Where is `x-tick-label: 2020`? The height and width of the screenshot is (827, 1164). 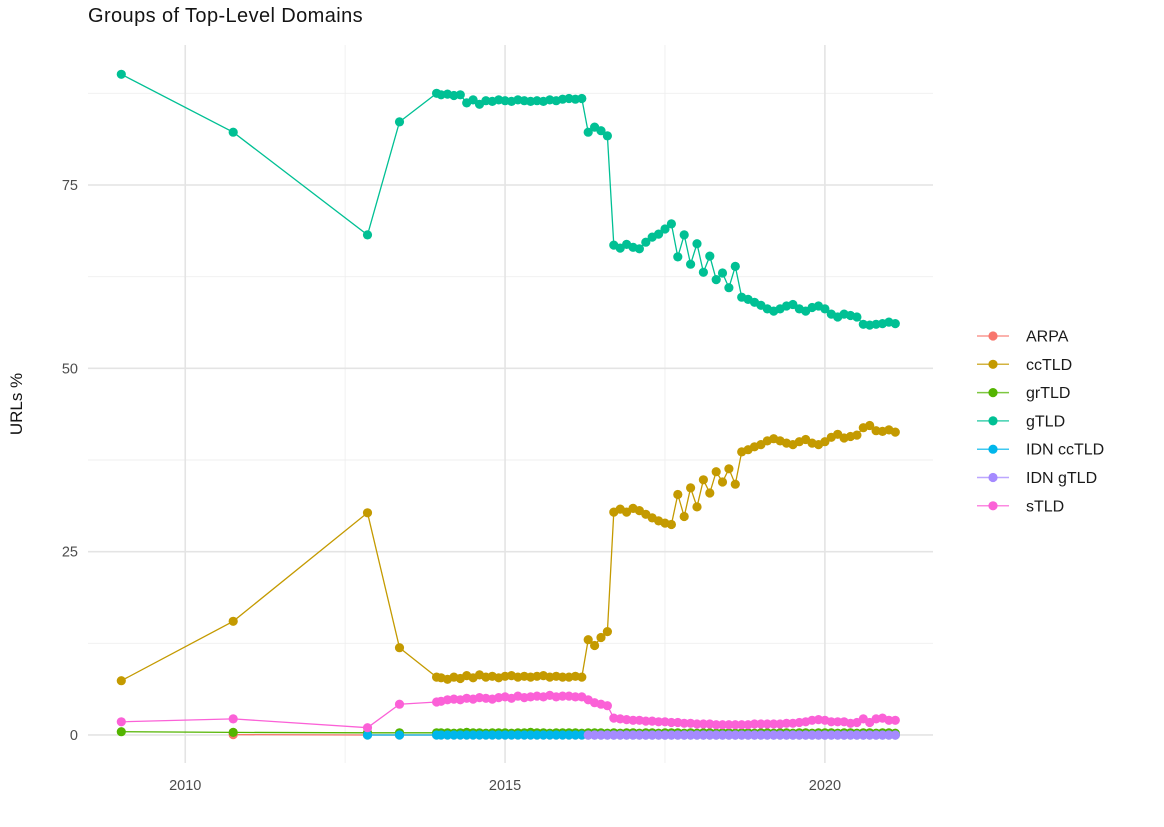 x-tick-label: 2020 is located at coordinates (825, 786).